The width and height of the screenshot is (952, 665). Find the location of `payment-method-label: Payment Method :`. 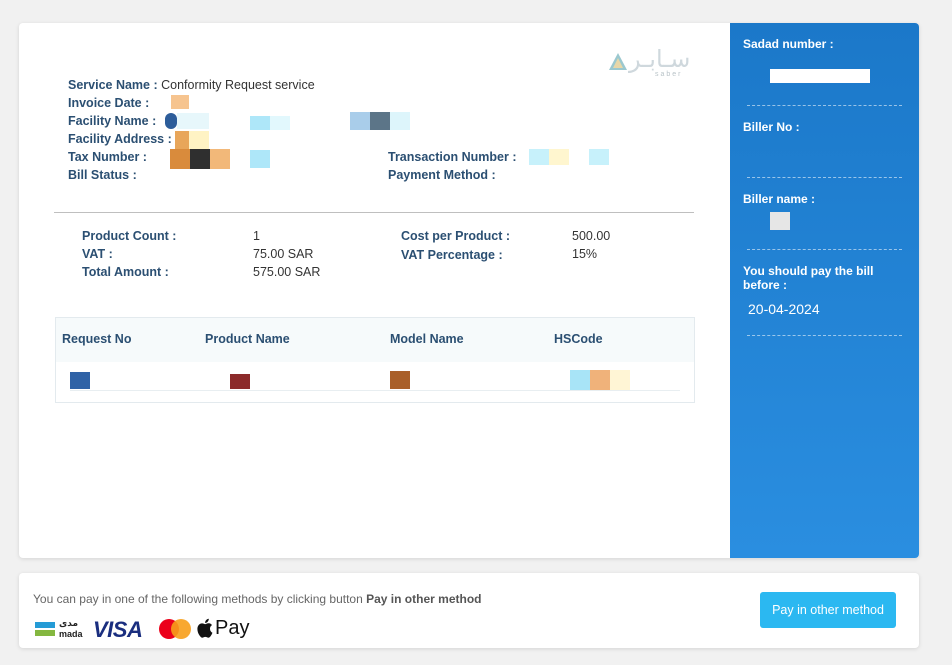

payment-method-label: Payment Method : is located at coordinates (442, 175).